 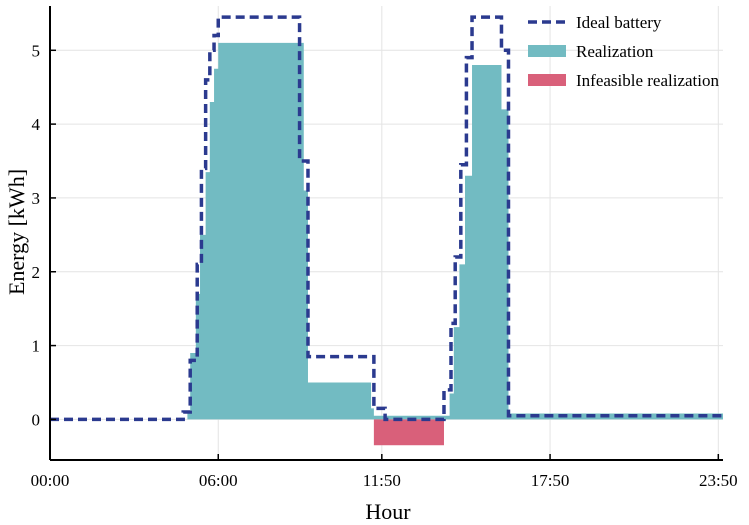 I want to click on y-tick-label: 3, so click(x=36, y=198).